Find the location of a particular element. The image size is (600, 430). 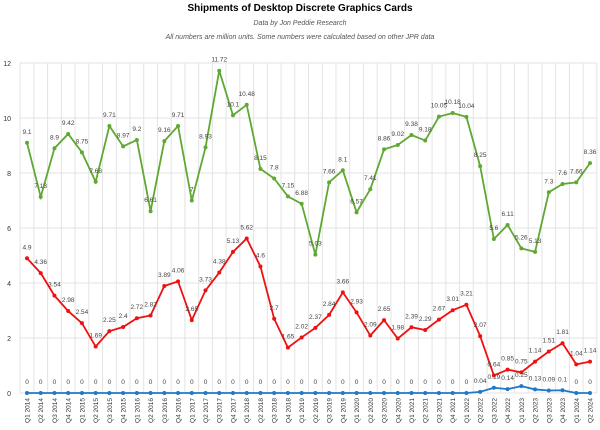

data-label: 2.09 is located at coordinates (370, 325).